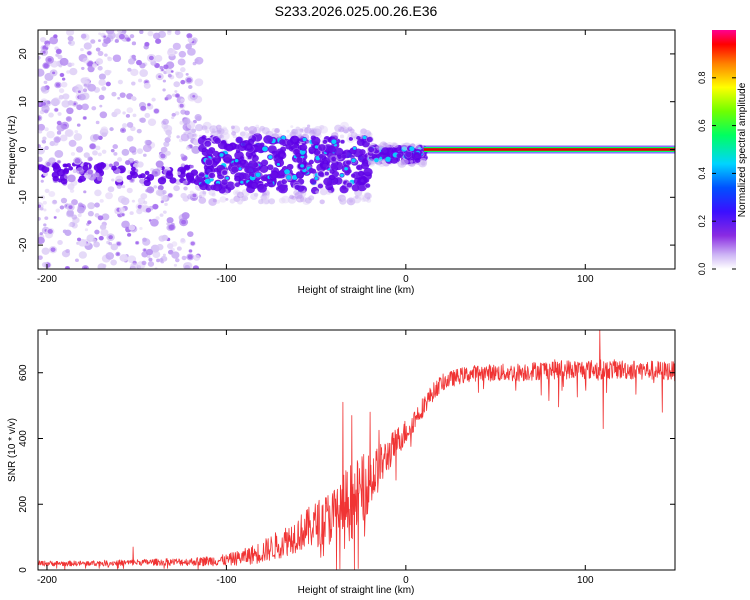 The width and height of the screenshot is (750, 600). What do you see at coordinates (23, 438) in the screenshot?
I see `snr-y-tick-label: 400` at bounding box center [23, 438].